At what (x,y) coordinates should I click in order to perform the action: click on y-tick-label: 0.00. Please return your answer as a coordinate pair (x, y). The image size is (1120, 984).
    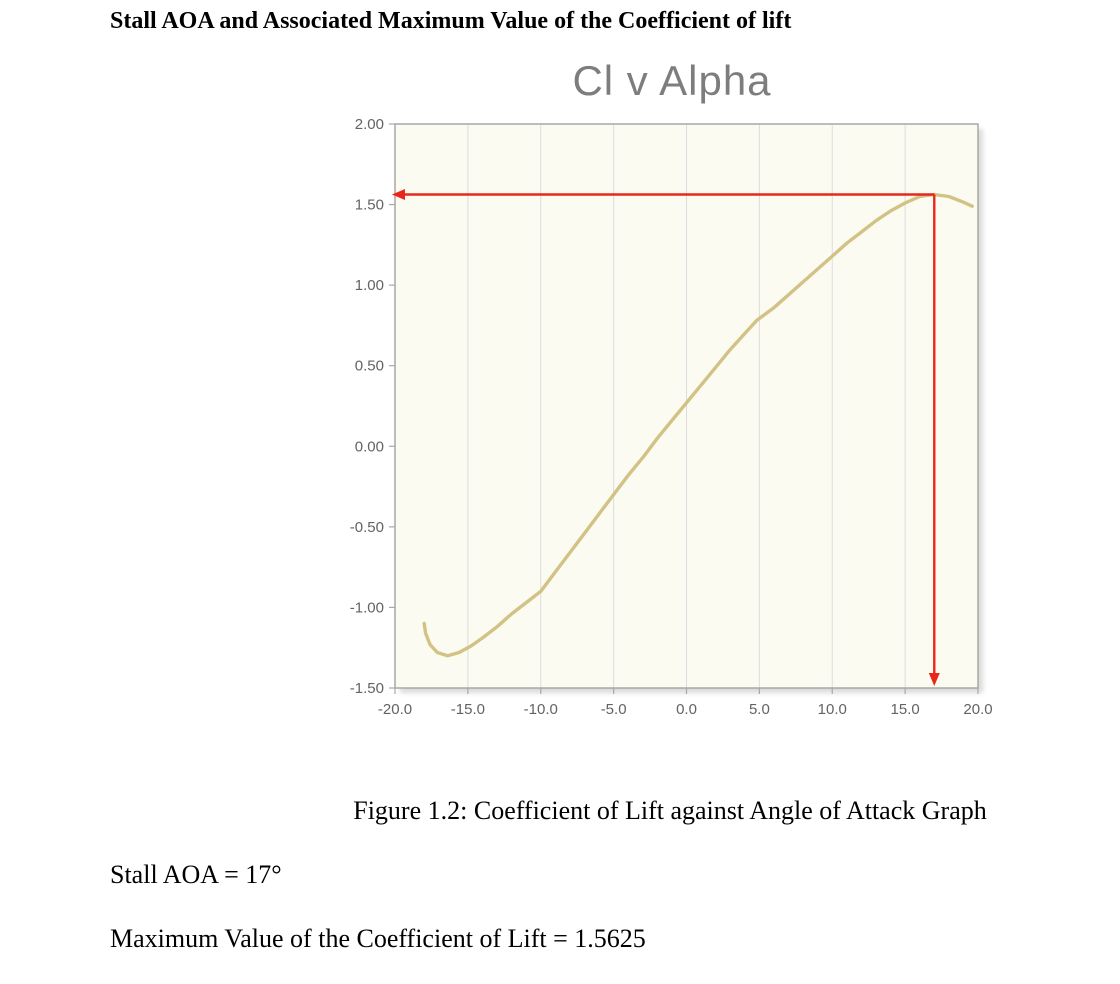
    Looking at the image, I should click on (369, 446).